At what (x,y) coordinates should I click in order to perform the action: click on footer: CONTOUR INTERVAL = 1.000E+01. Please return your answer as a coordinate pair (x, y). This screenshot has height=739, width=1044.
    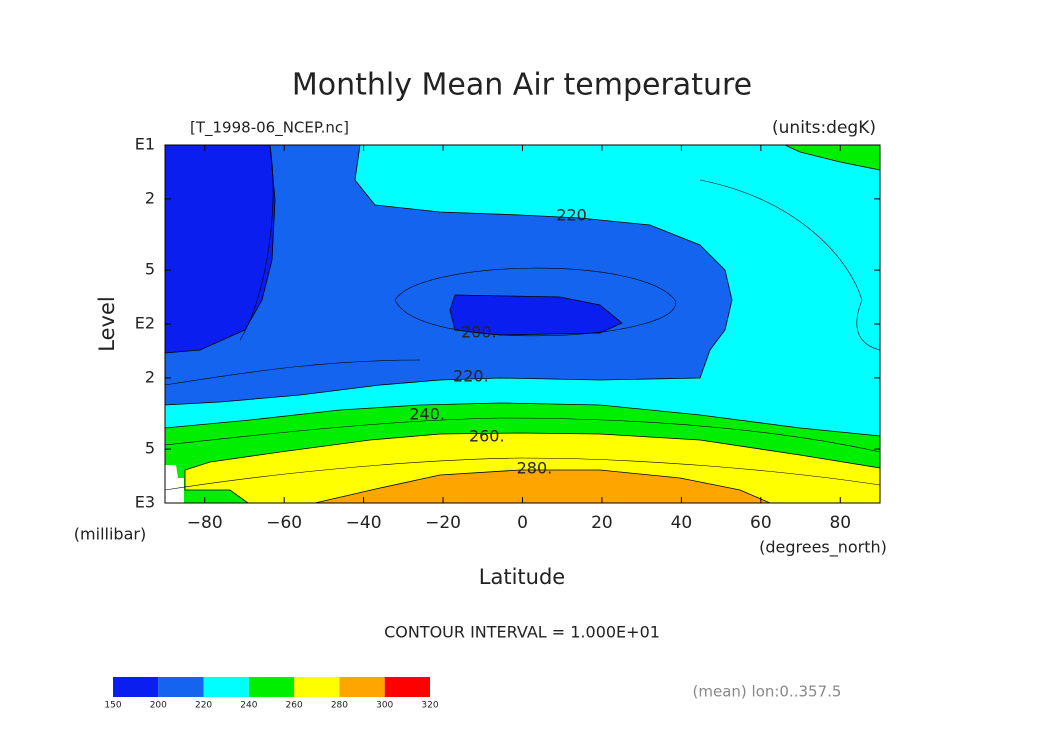
    Looking at the image, I should click on (522, 632).